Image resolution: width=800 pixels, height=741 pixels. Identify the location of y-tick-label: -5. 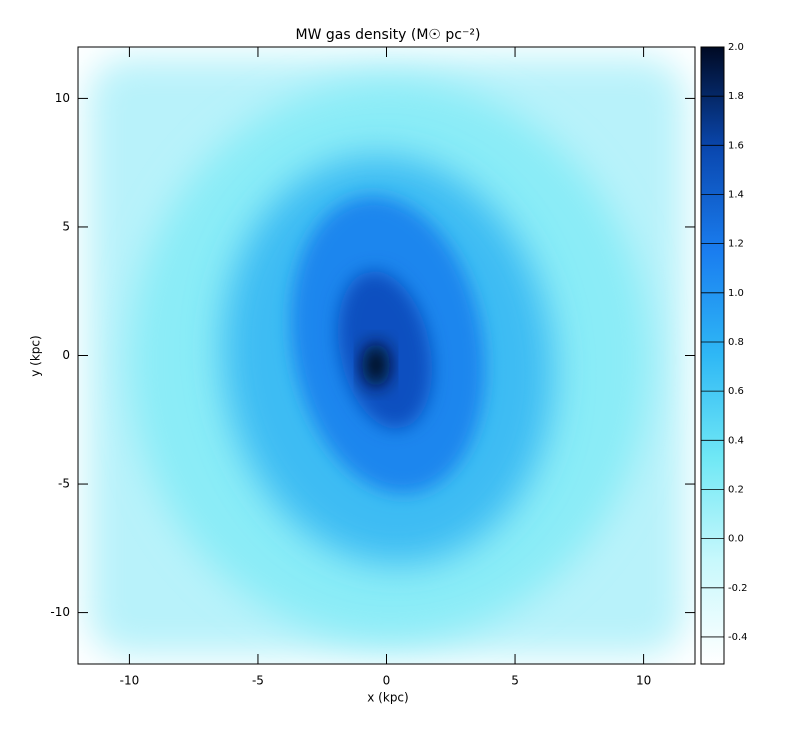
(64, 484).